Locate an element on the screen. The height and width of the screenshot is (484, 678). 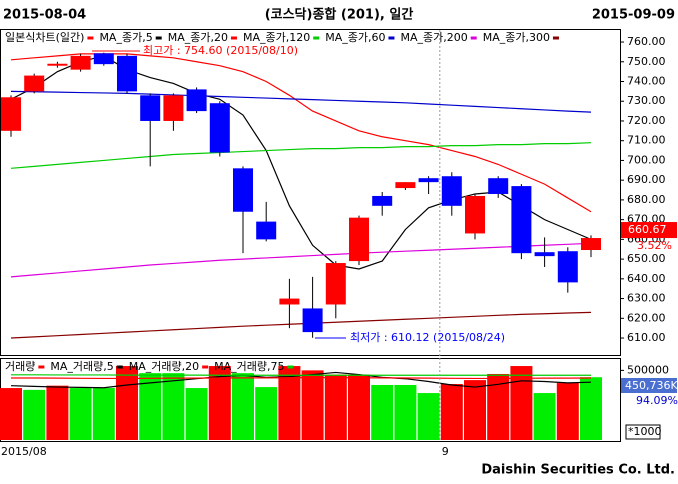
chart-title: (코스닥)종합 (201), 일간 is located at coordinates (339, 15).